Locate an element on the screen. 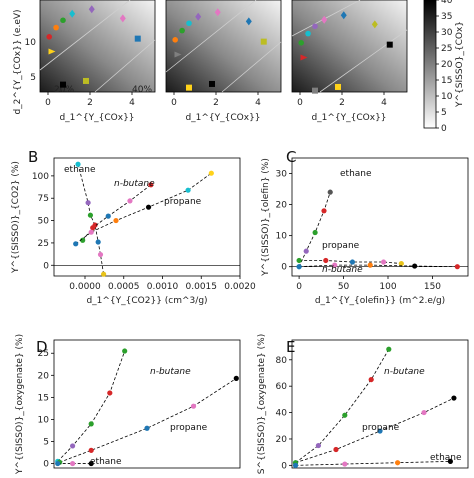 The height and width of the screenshot is (478, 474). top-row-xticks: 0 2 4 0 2 4 0 2 4 is located at coordinates (216, 100).